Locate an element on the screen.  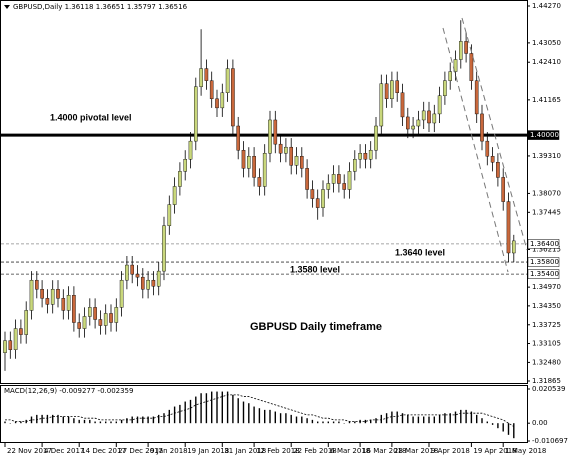
y-tick-label: 1.31865 is located at coordinates (546, 381).